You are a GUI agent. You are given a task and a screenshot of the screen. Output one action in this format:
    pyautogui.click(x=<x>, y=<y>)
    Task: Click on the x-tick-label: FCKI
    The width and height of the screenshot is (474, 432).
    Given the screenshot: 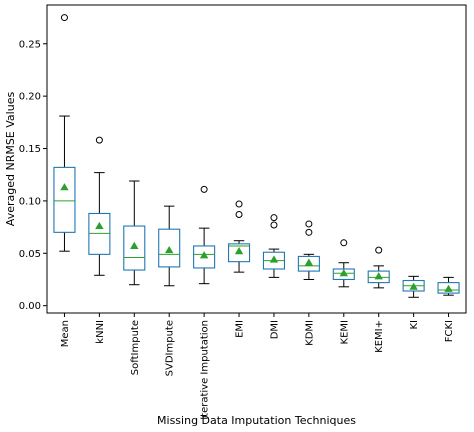 What is the action you would take?
    pyautogui.click(x=449, y=331)
    